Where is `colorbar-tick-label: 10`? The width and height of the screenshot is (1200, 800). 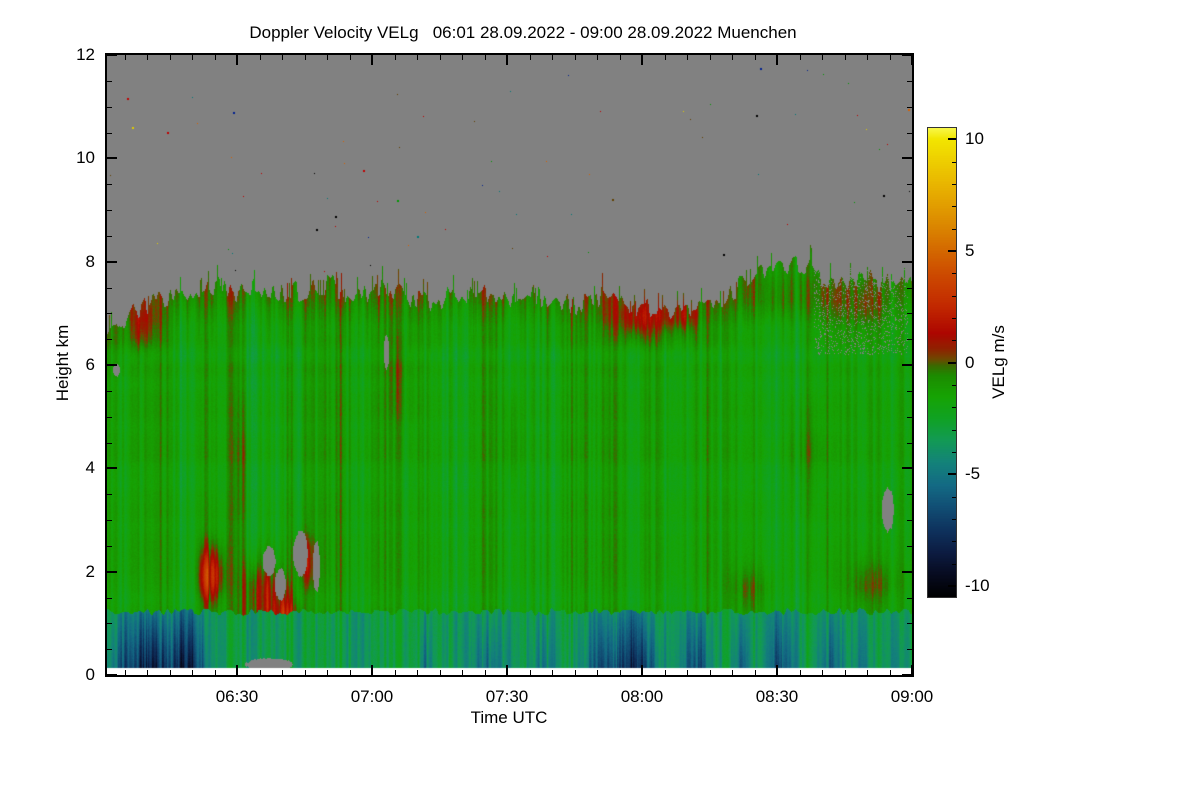
colorbar-tick-label: 10 is located at coordinates (974, 138).